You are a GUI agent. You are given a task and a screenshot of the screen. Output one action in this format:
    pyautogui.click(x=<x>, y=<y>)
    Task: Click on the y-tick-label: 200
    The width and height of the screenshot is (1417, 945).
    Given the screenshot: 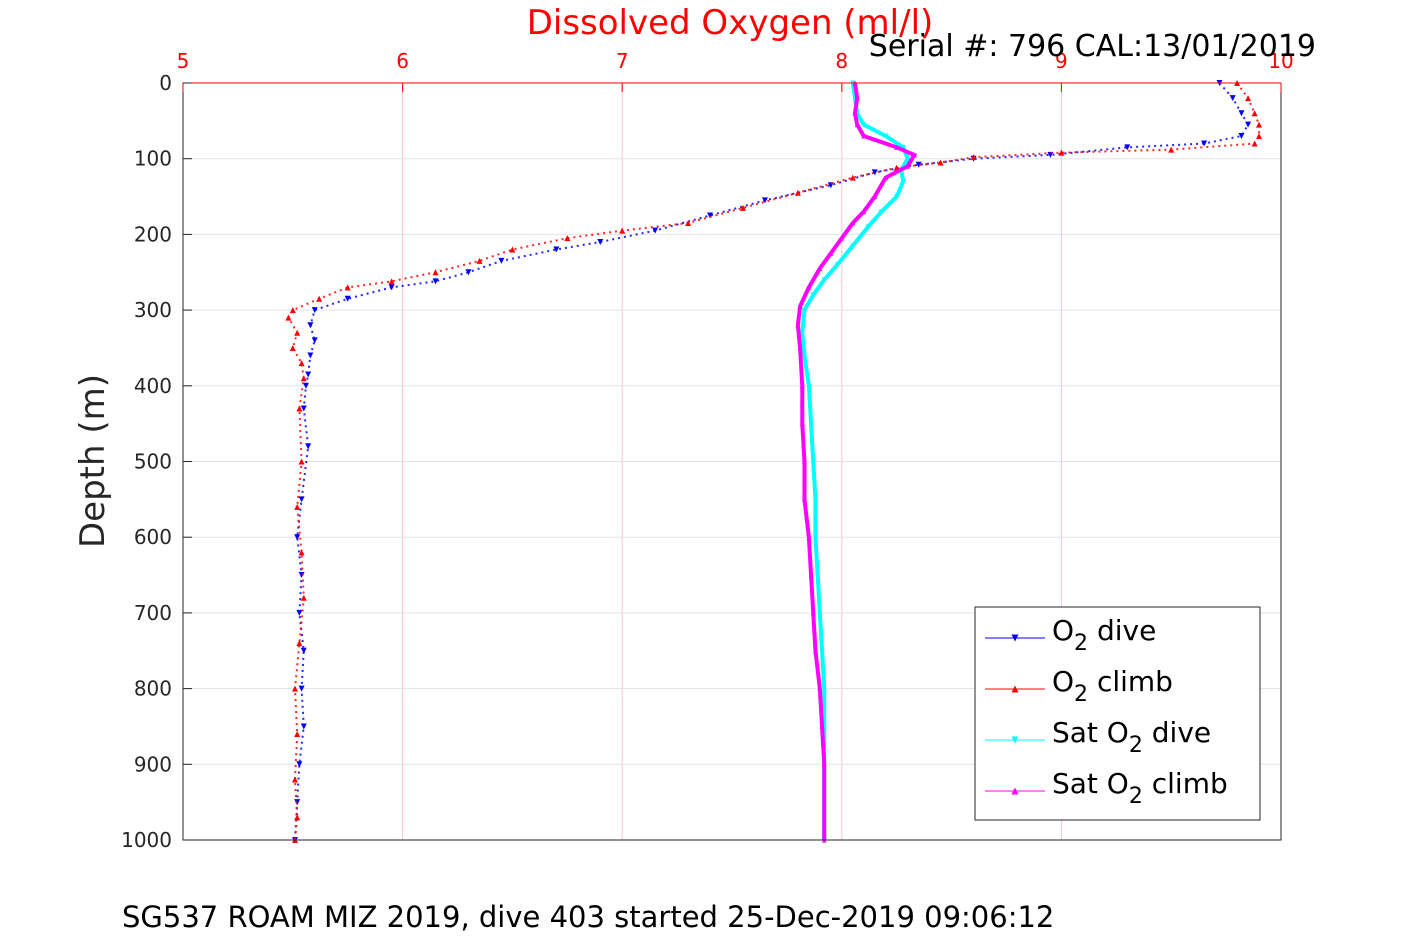 What is the action you would take?
    pyautogui.click(x=153, y=234)
    